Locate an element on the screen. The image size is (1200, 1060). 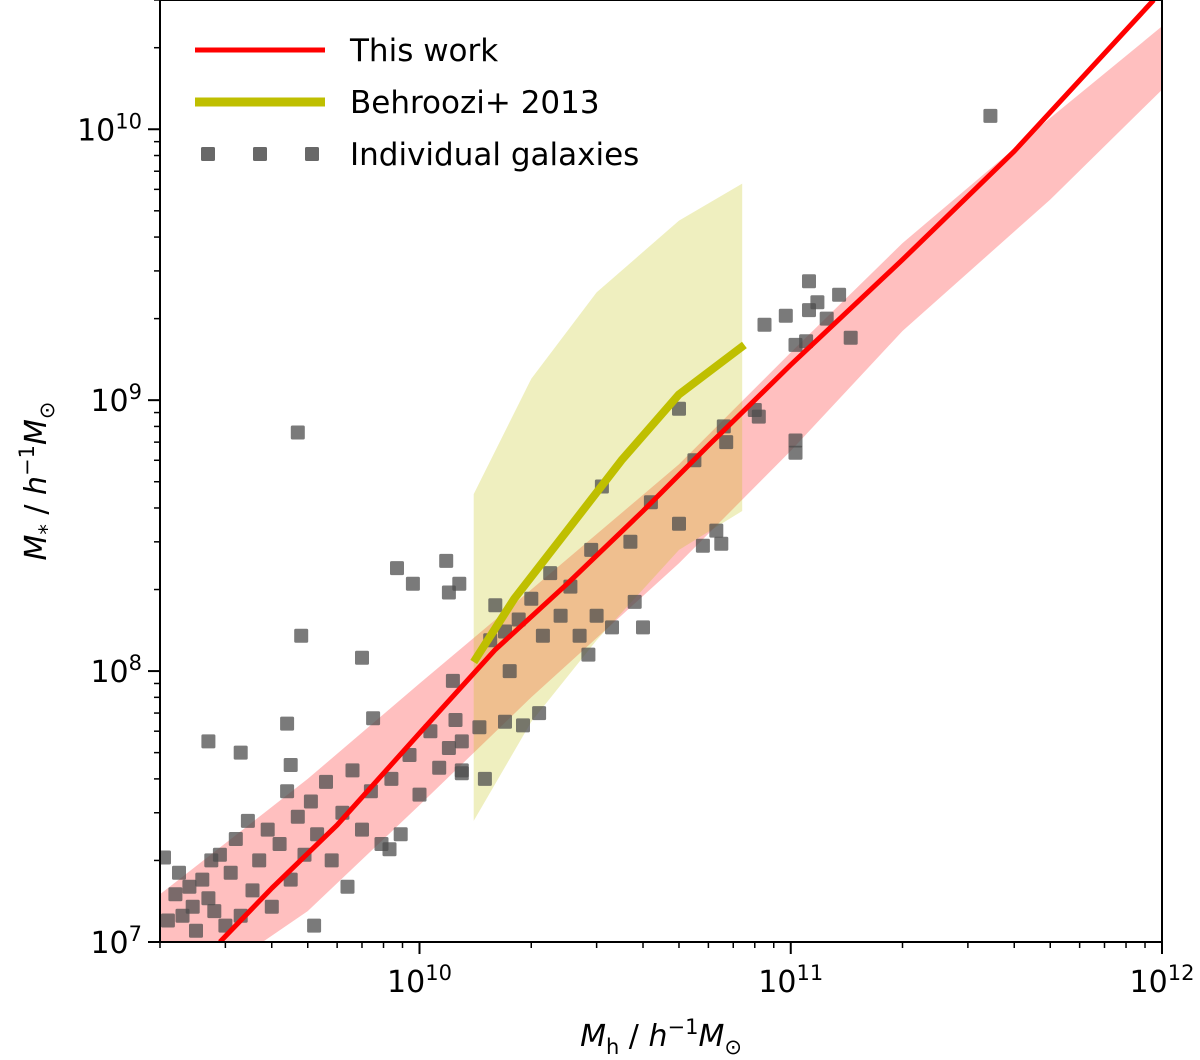
y-tick-label: 109 is located at coordinates (116, 399).